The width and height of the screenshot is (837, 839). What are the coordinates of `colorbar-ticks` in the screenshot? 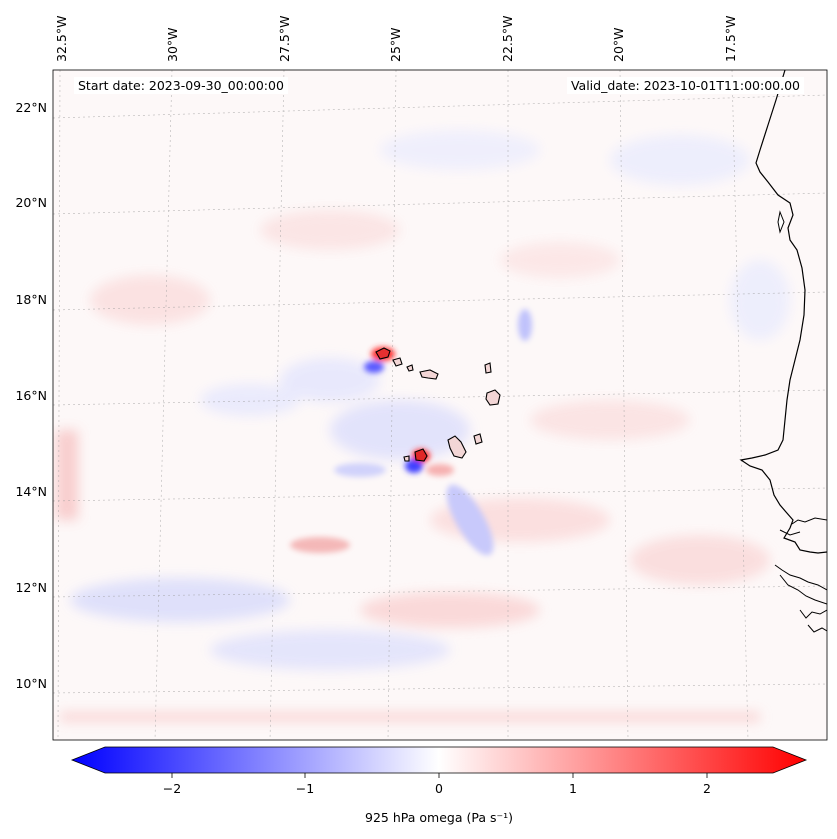 It's located at (439, 775).